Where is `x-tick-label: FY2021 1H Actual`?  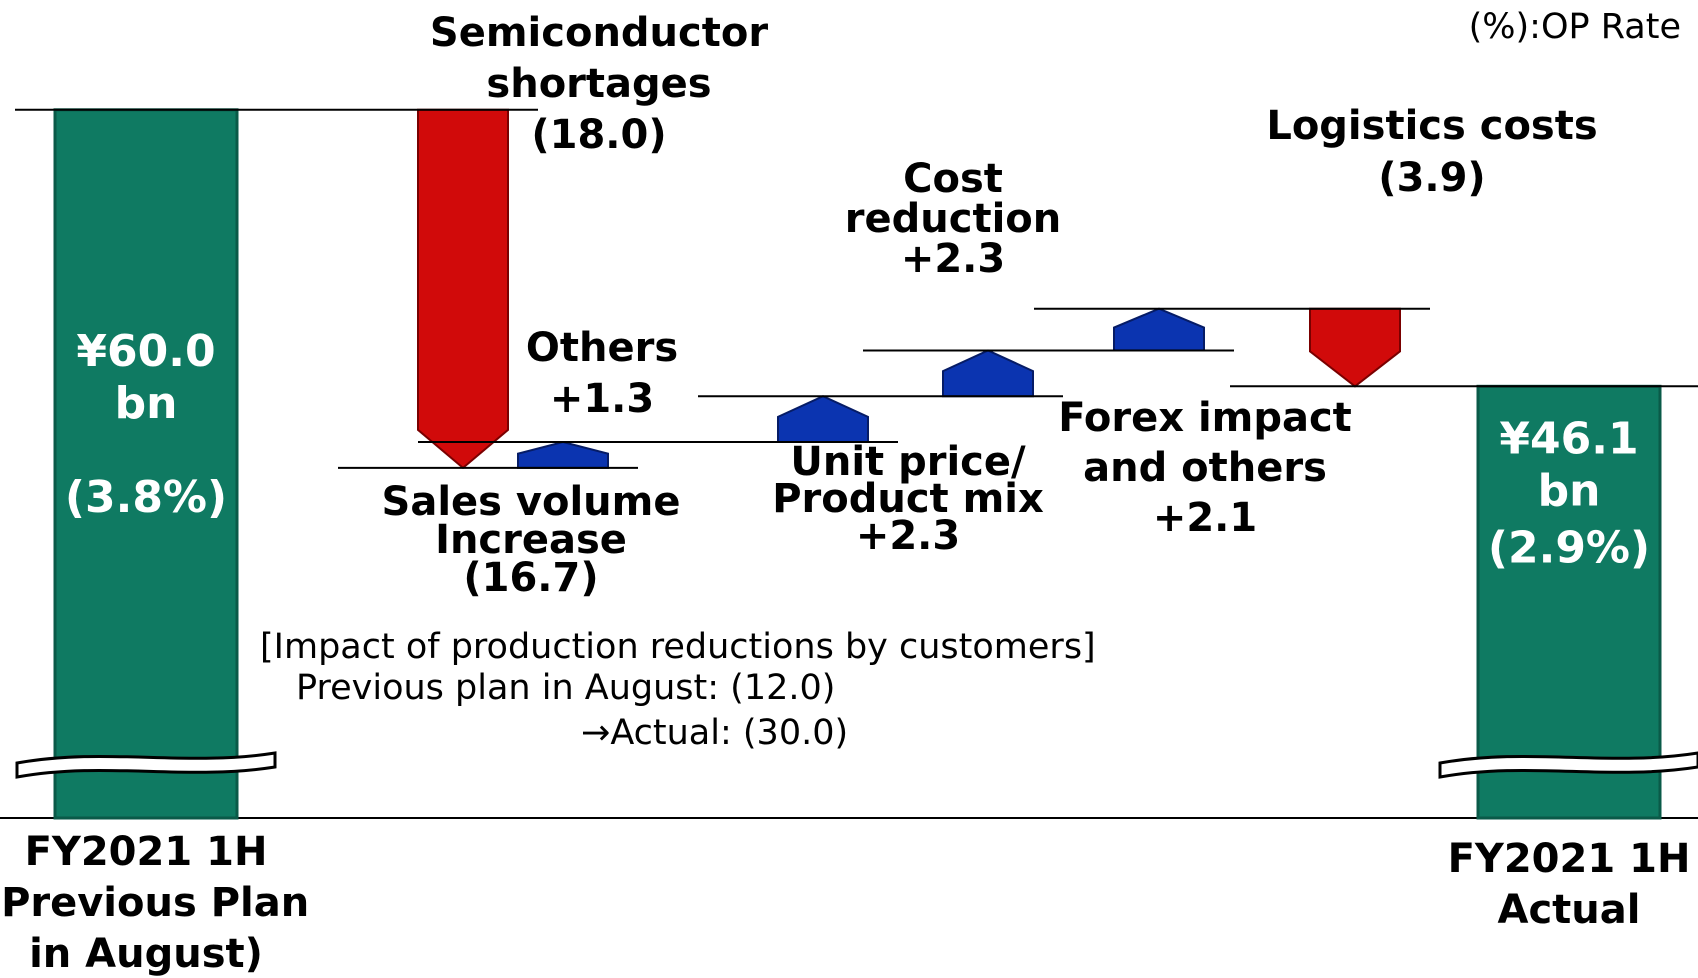
x-tick-label: FY2021 1H Actual is located at coordinates (1569, 884).